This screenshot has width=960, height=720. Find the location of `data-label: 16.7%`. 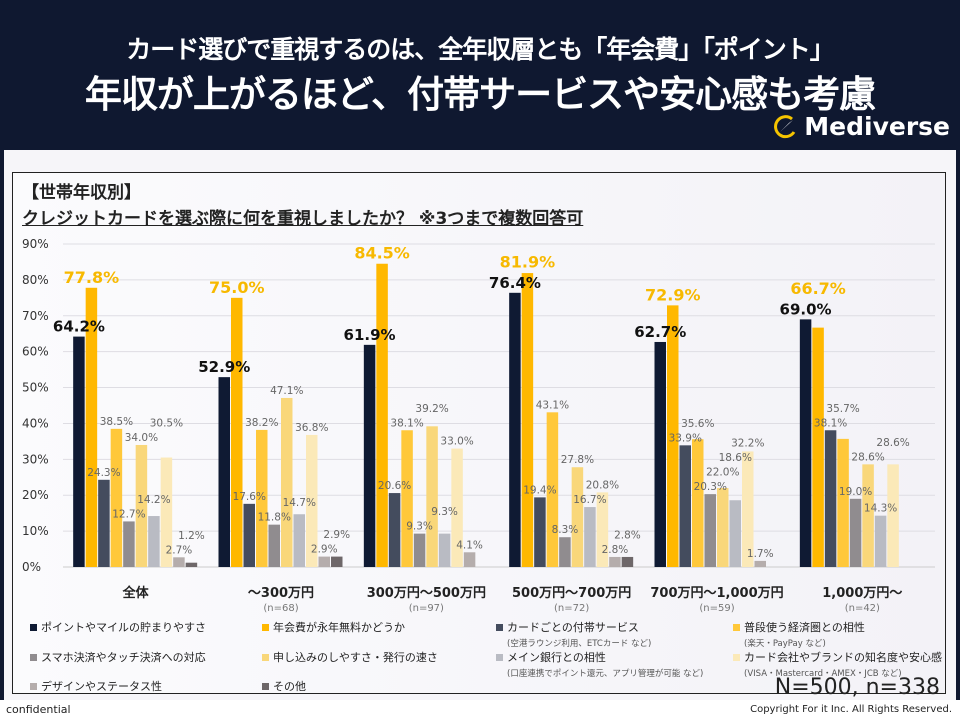

data-label: 16.7% is located at coordinates (589, 500).